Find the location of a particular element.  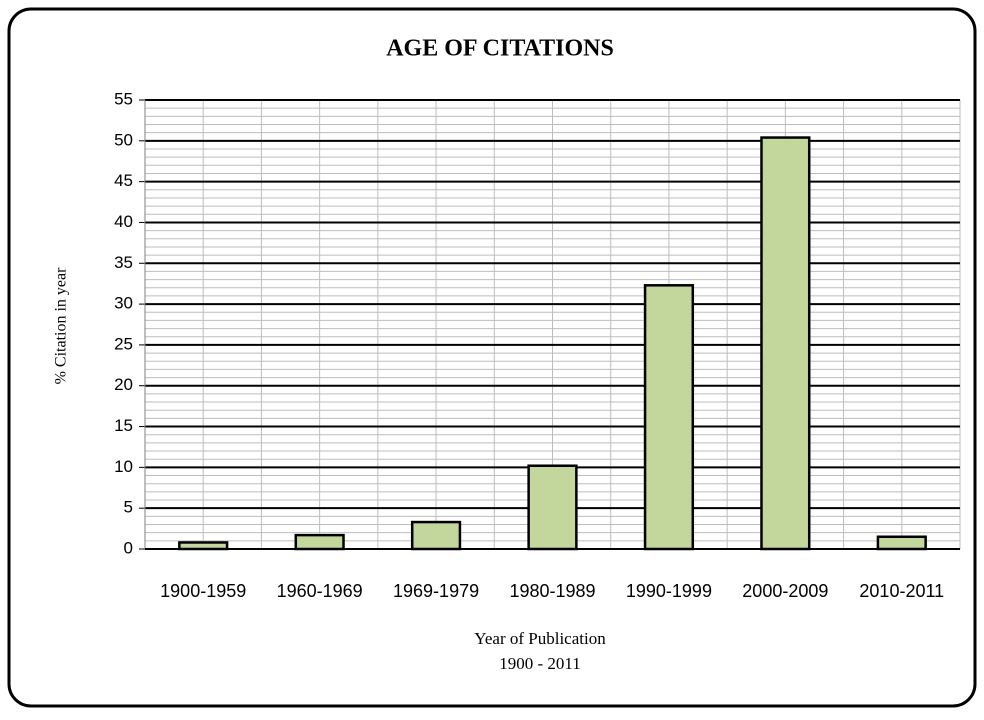

x-axis-sublabel: 1900 - 2011 is located at coordinates (540, 663).